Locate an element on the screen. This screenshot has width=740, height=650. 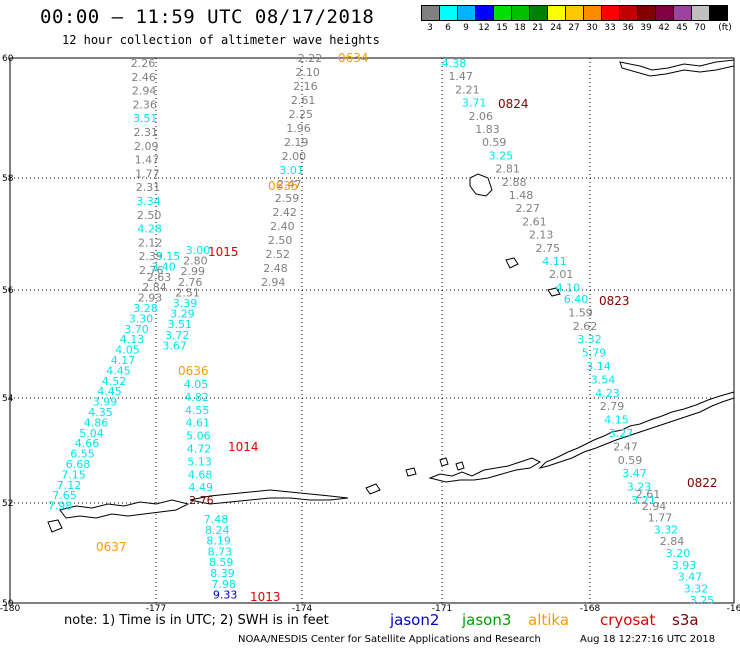
wave-height-value: 2.88 is located at coordinates (514, 182).